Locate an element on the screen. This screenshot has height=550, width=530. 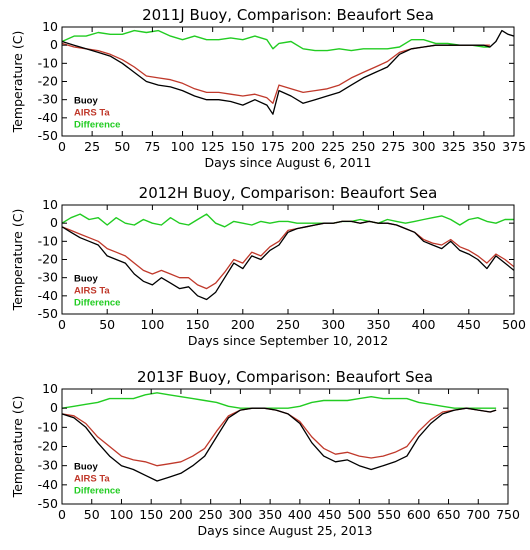
x-tick-label: 700 is located at coordinates (478, 514).